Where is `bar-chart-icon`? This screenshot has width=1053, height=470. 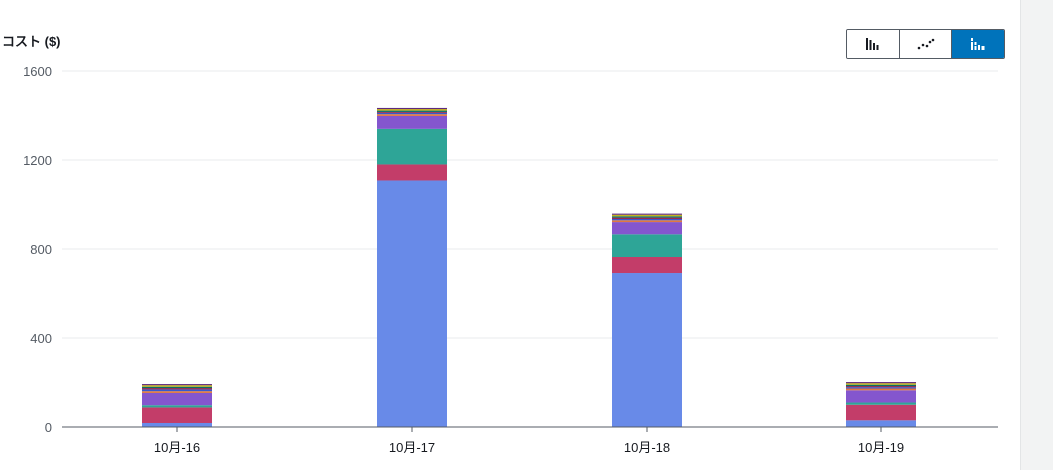 bar-chart-icon is located at coordinates (872, 44).